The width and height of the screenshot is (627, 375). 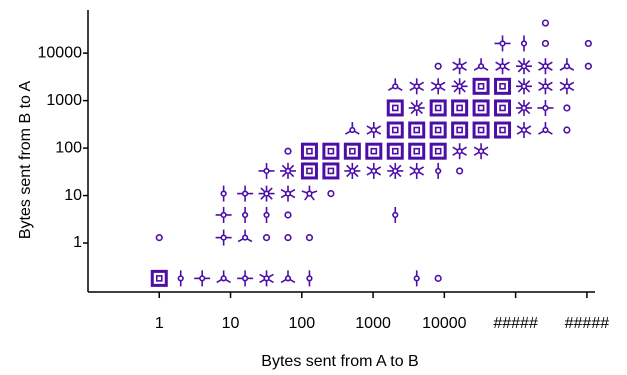 What do you see at coordinates (77, 242) in the screenshot?
I see `y-tick-label: 1` at bounding box center [77, 242].